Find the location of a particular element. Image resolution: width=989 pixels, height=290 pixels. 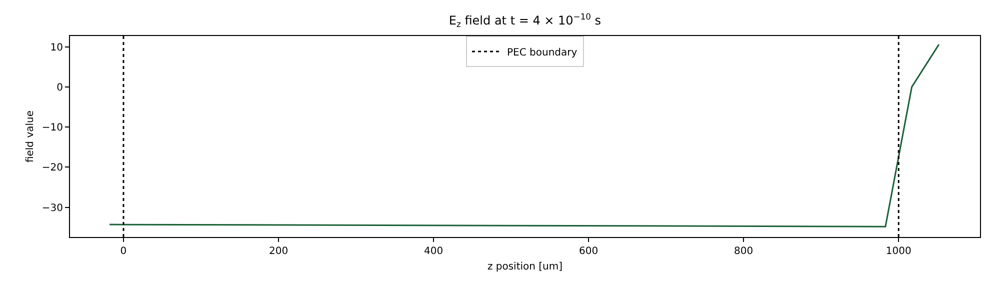

x-tick-label: 200 is located at coordinates (278, 251).